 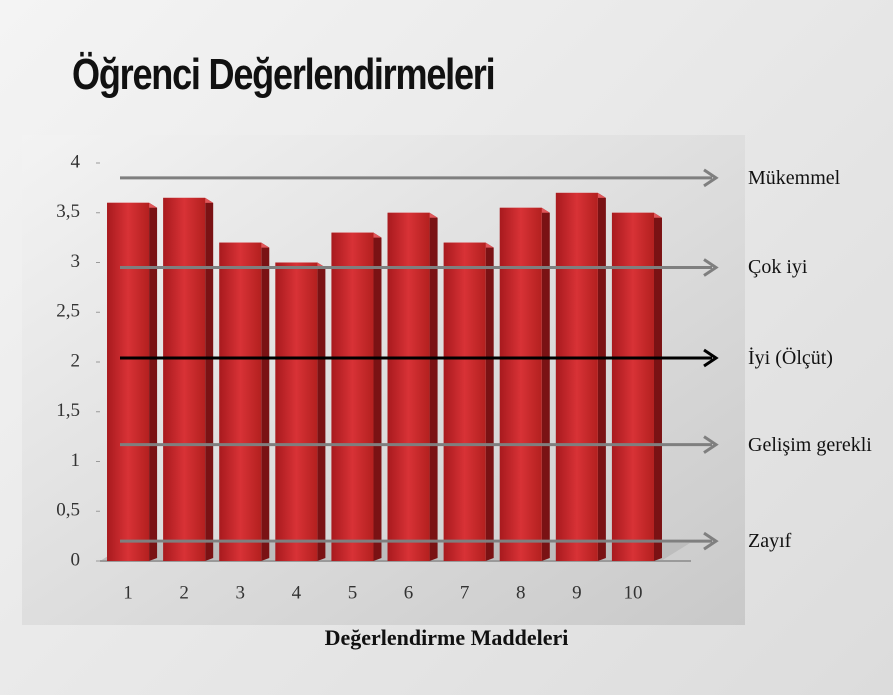 I want to click on x-axis-label: Değerlendirme Maddeleri, so click(x=446, y=637).